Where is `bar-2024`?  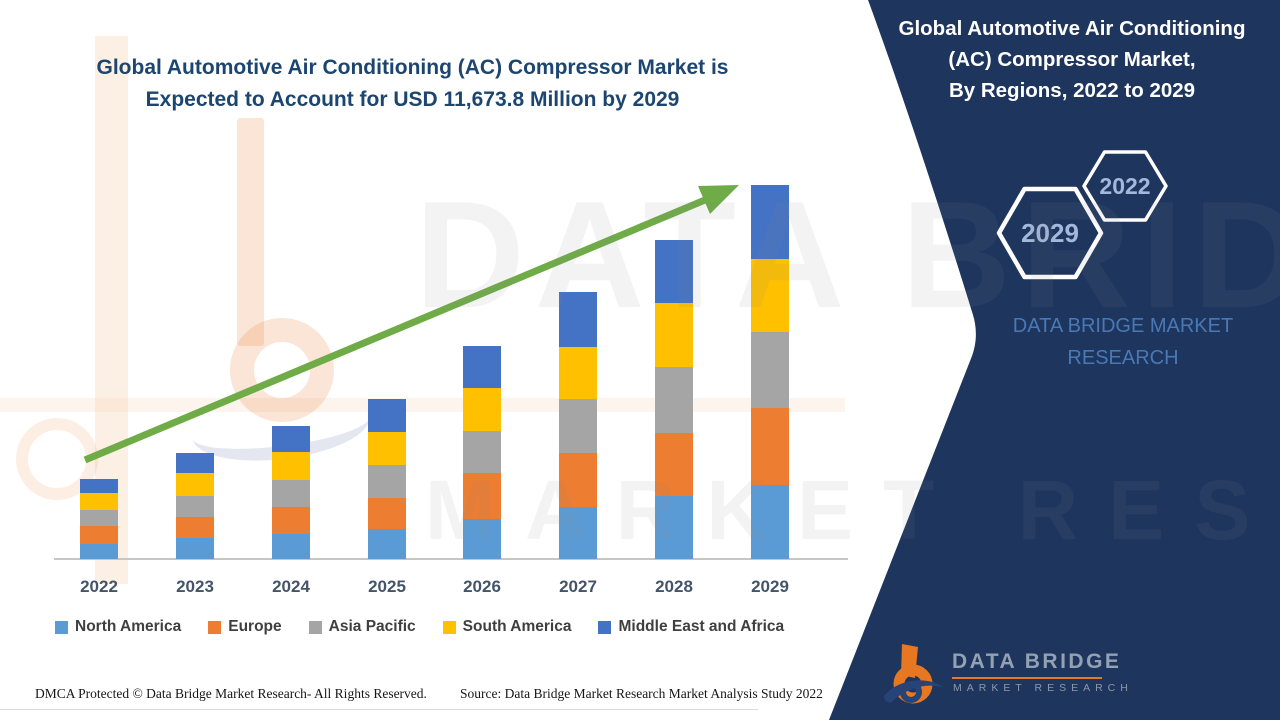
bar-2024 is located at coordinates (291, 492).